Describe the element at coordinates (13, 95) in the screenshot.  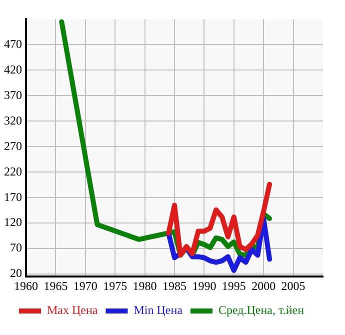
I see `y-tick-label: 370` at that location.